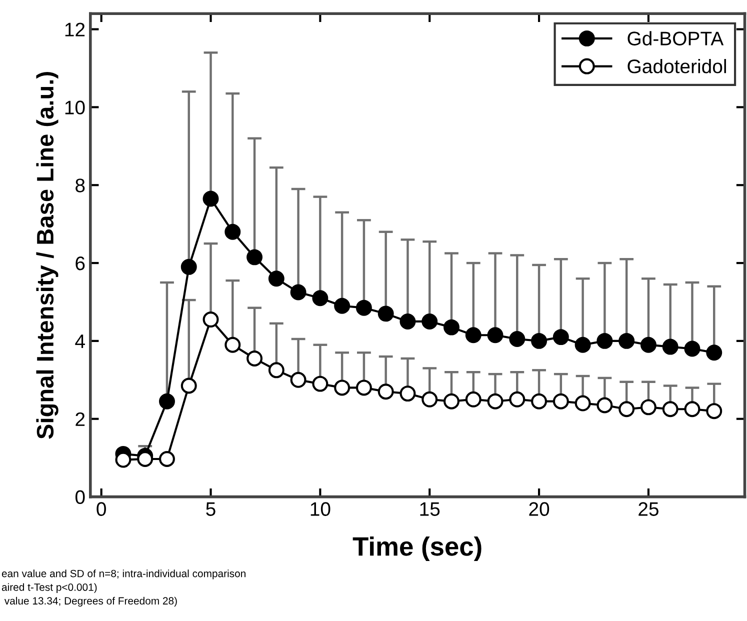  Describe the element at coordinates (124, 575) in the screenshot. I see `text: ean value and SD of n=8; intra-individual comparison` at that location.